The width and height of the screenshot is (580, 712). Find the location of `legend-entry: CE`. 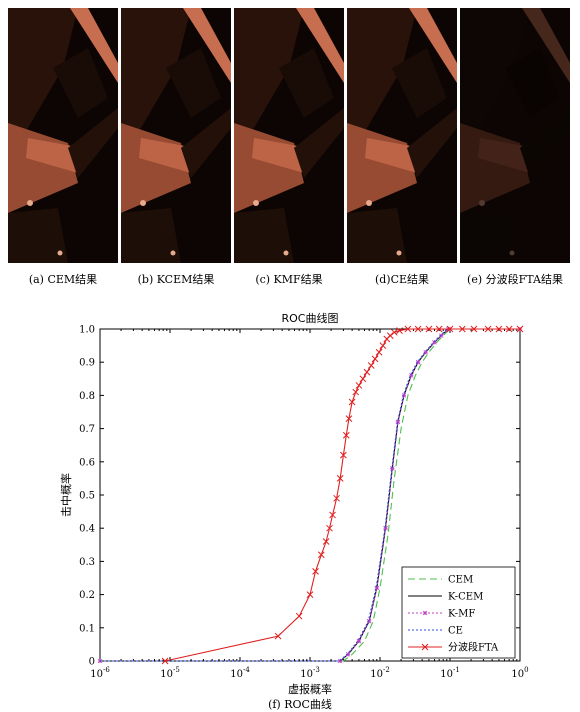

legend-entry: CE is located at coordinates (435, 631).